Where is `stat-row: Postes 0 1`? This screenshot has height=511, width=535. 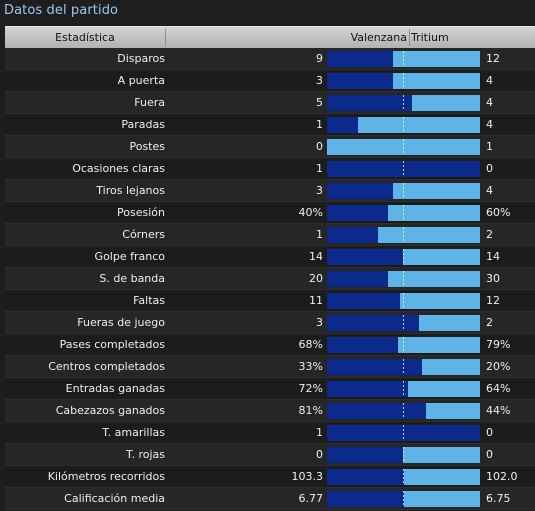
stat-row: Postes 0 1 is located at coordinates (270, 147).